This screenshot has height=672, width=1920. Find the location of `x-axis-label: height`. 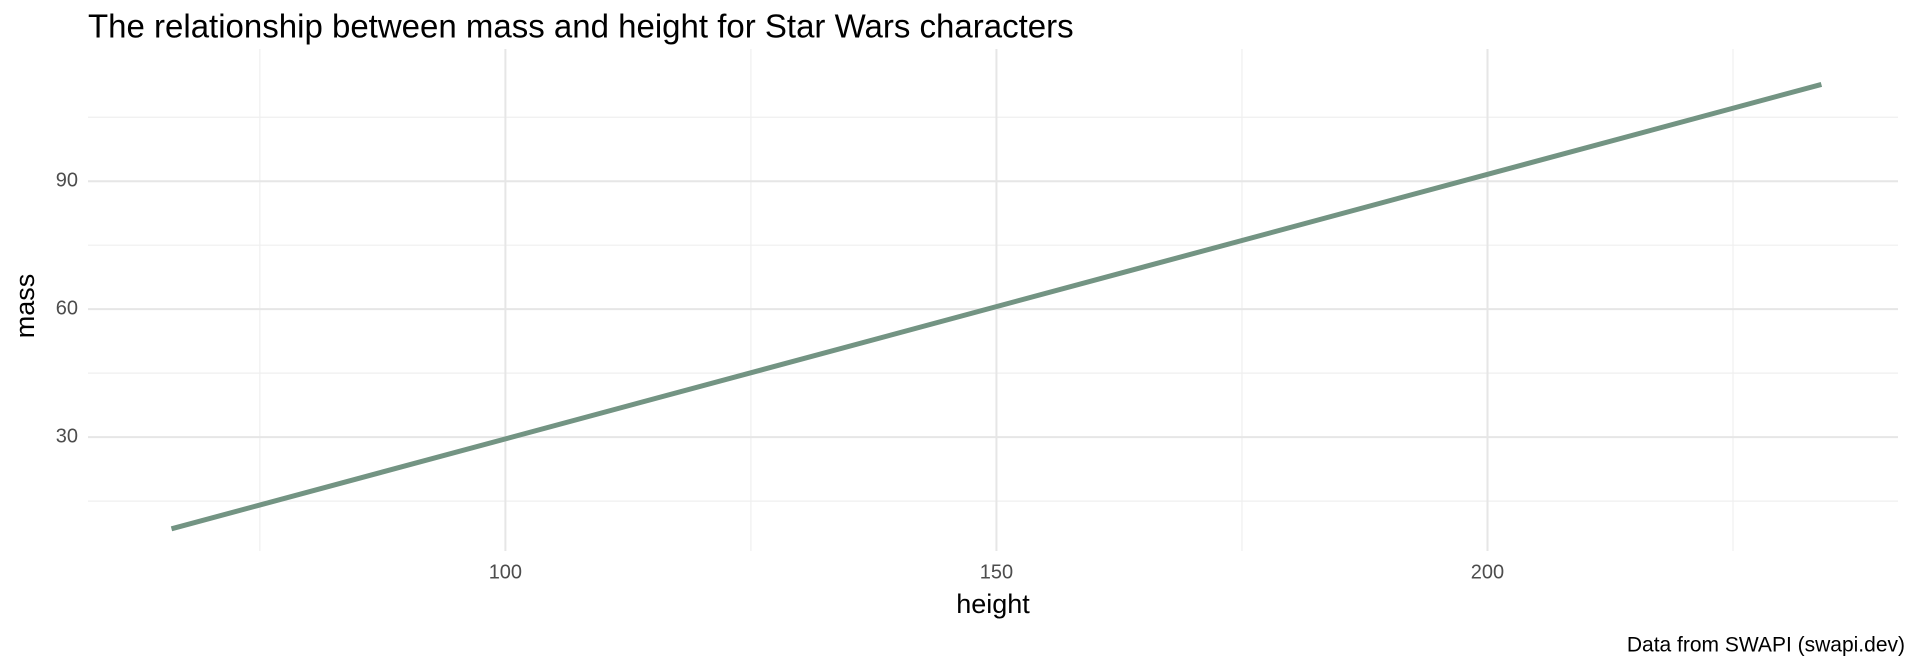

x-axis-label: height is located at coordinates (993, 604).